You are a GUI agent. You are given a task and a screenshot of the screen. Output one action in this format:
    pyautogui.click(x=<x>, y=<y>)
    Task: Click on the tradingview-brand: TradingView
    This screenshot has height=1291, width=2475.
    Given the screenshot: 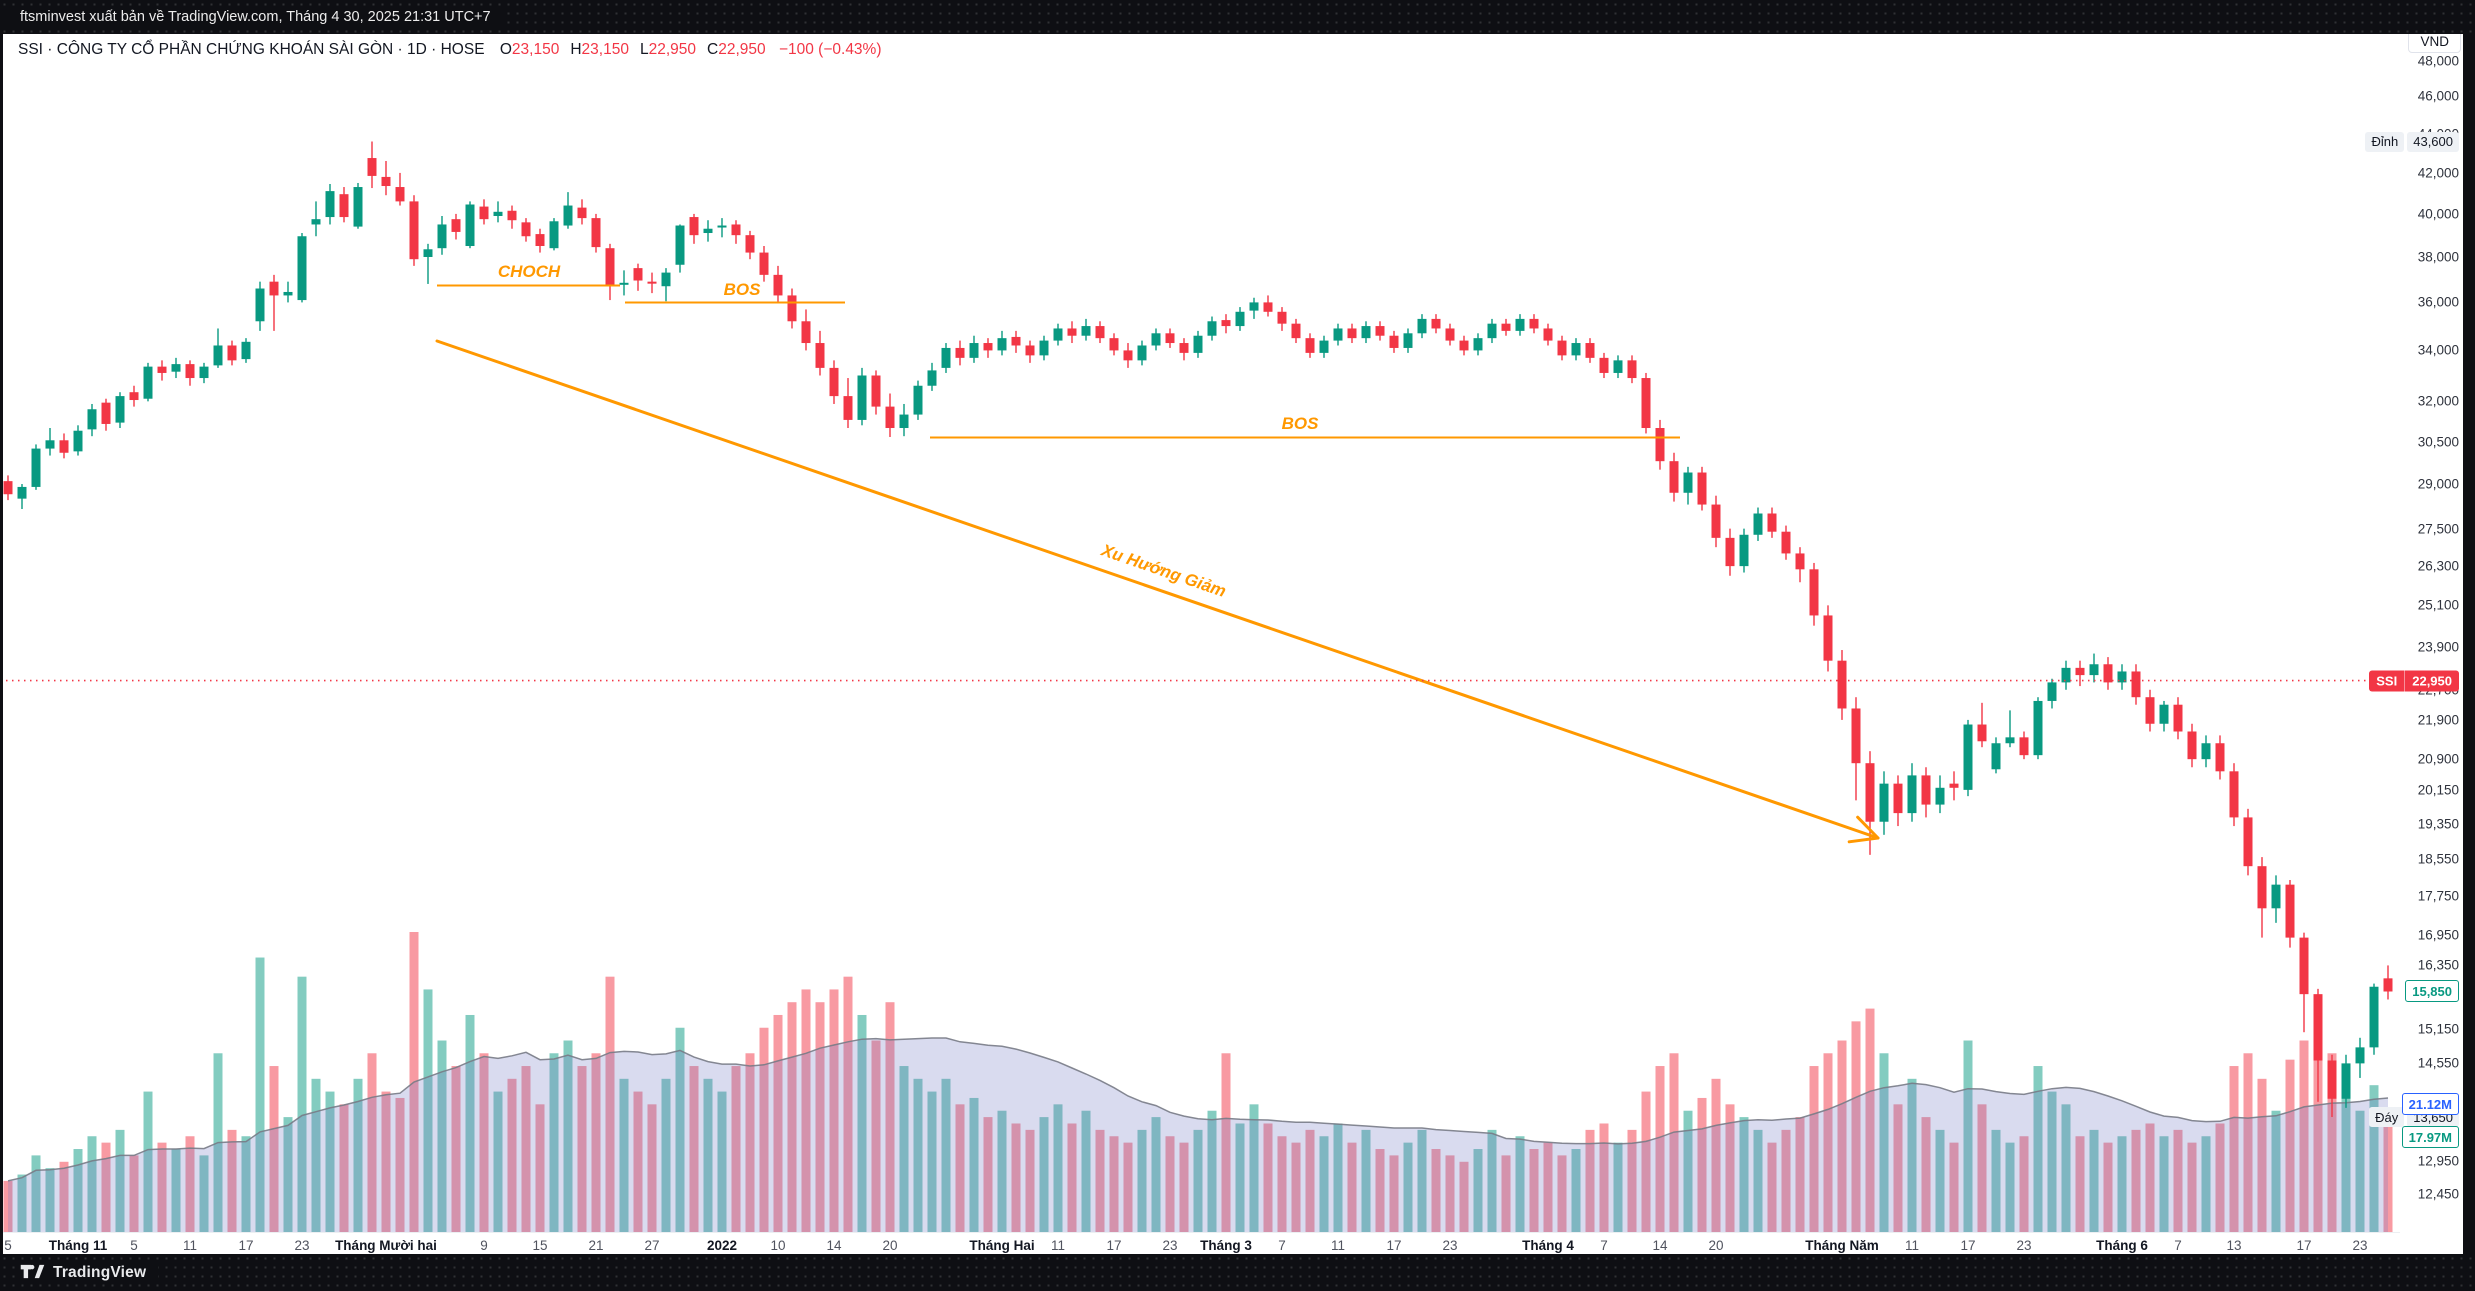 What is the action you would take?
    pyautogui.click(x=89, y=1272)
    